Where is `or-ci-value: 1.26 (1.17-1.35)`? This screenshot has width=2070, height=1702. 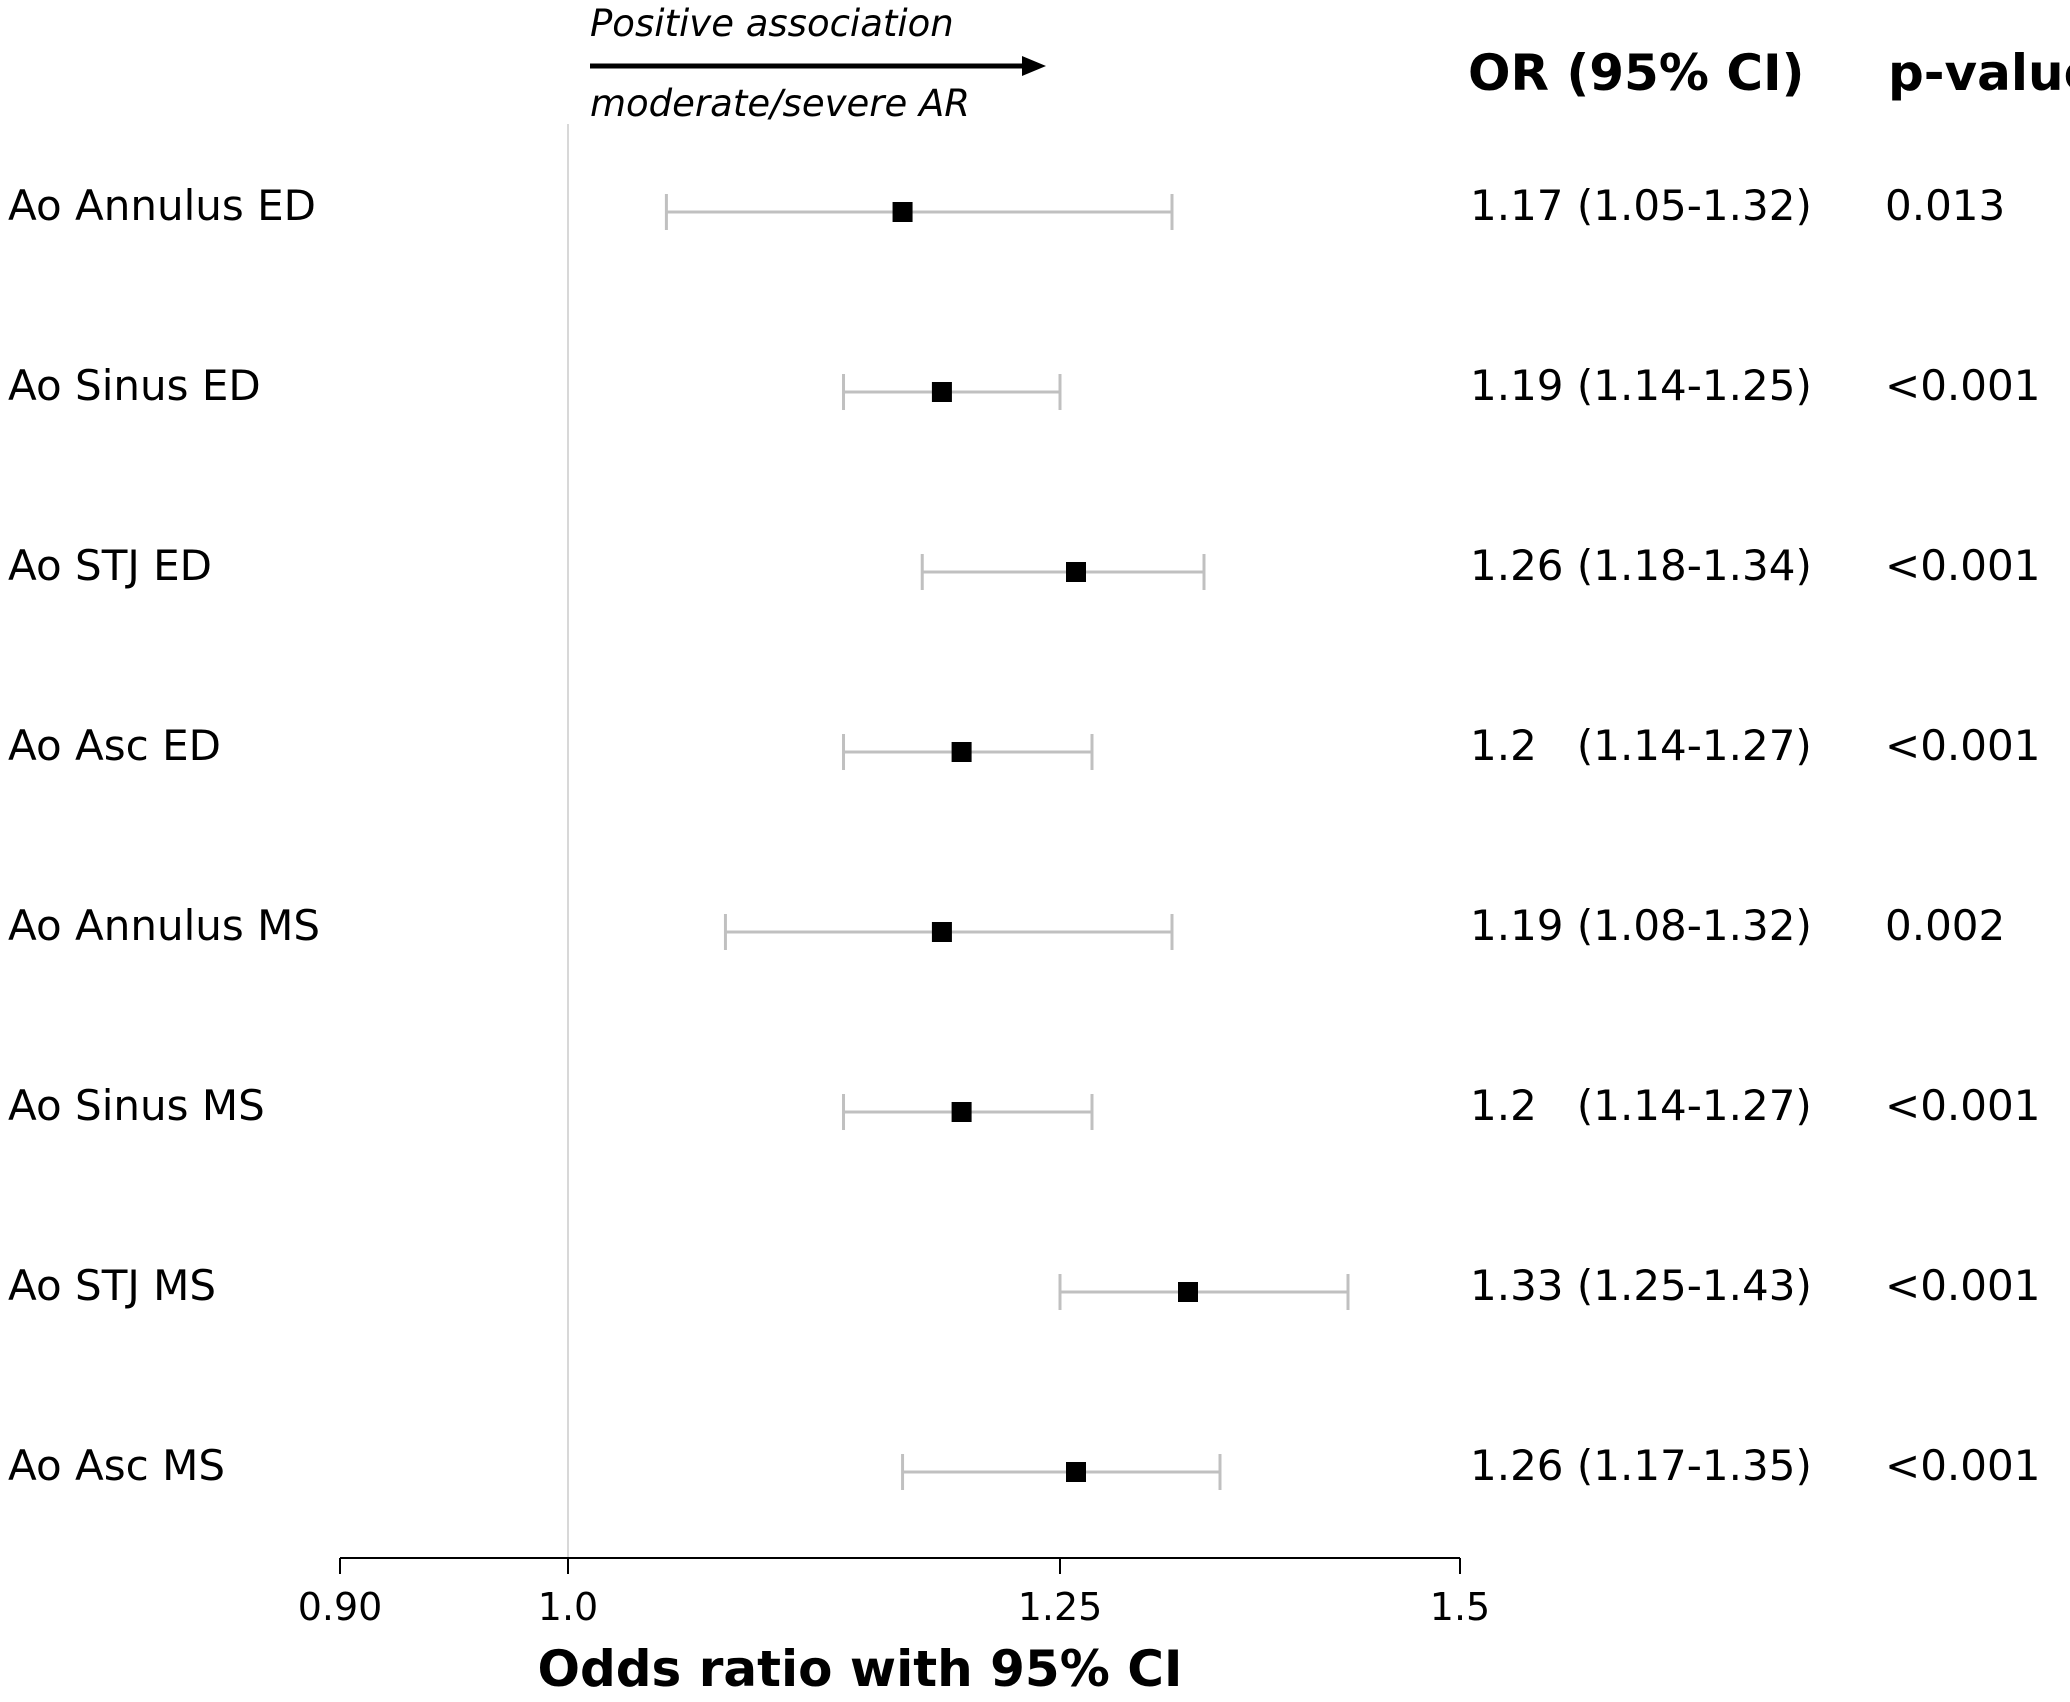 or-ci-value: 1.26 (1.17-1.35) is located at coordinates (1641, 1465).